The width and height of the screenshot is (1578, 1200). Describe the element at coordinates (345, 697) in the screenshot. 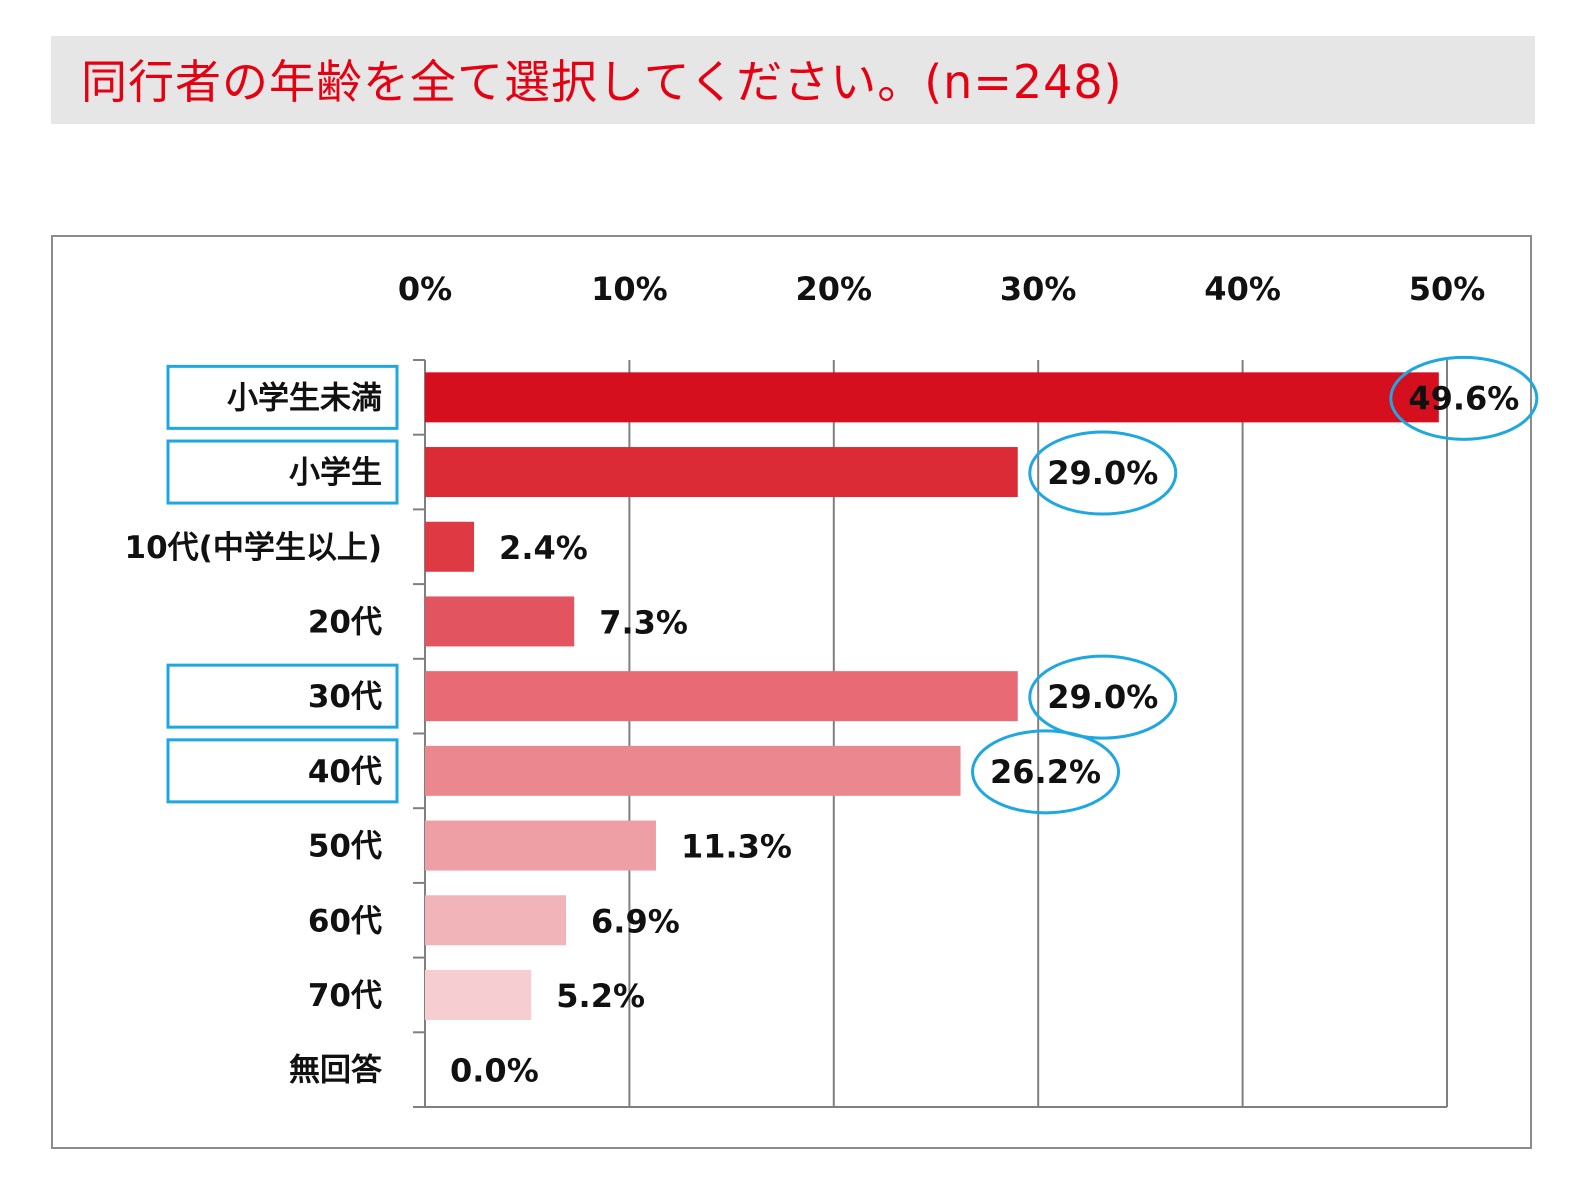

I see `category-label: 30代` at that location.